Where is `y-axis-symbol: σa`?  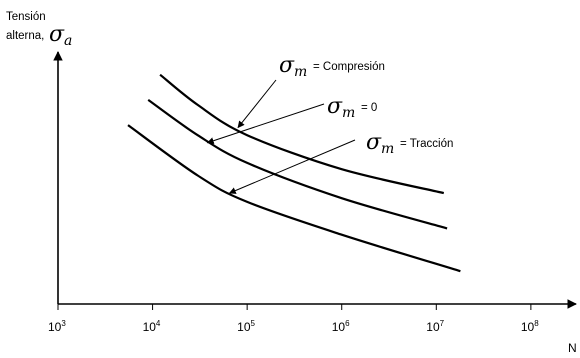 y-axis-symbol: σa is located at coordinates (60, 35).